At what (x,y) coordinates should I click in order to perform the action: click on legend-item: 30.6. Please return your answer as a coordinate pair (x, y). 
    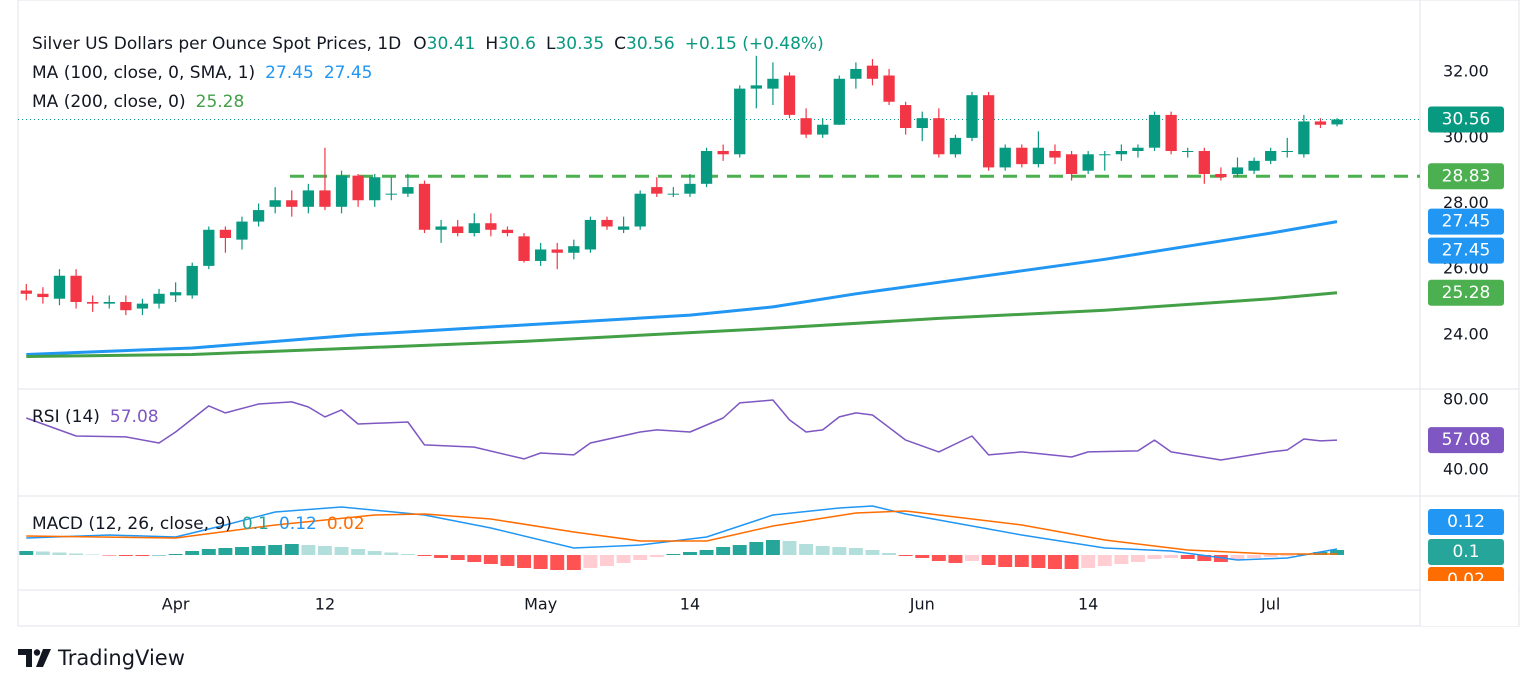
    Looking at the image, I should click on (517, 44).